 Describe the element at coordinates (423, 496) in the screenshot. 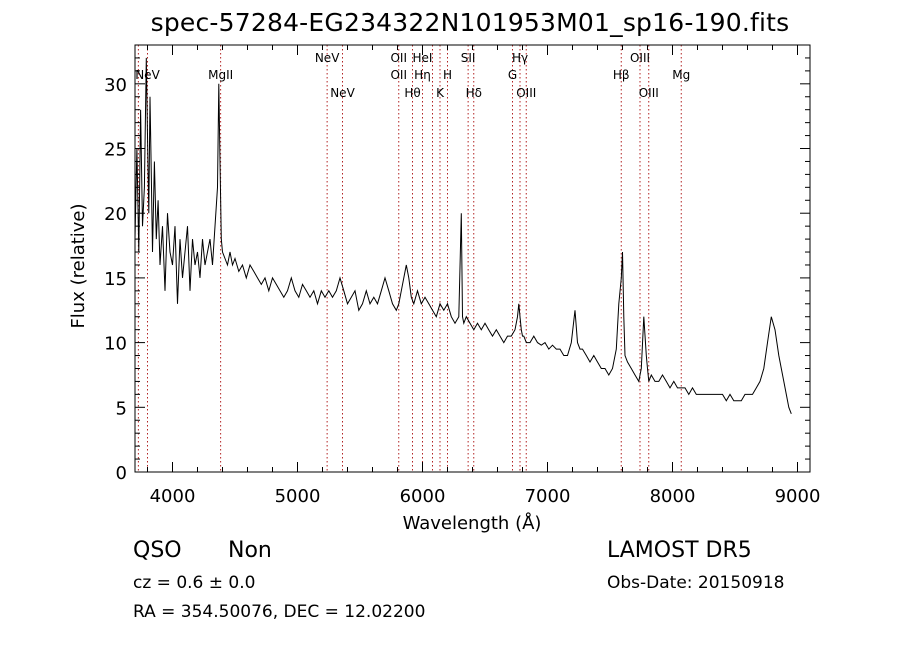

I see `x-tick-label: 6000` at that location.